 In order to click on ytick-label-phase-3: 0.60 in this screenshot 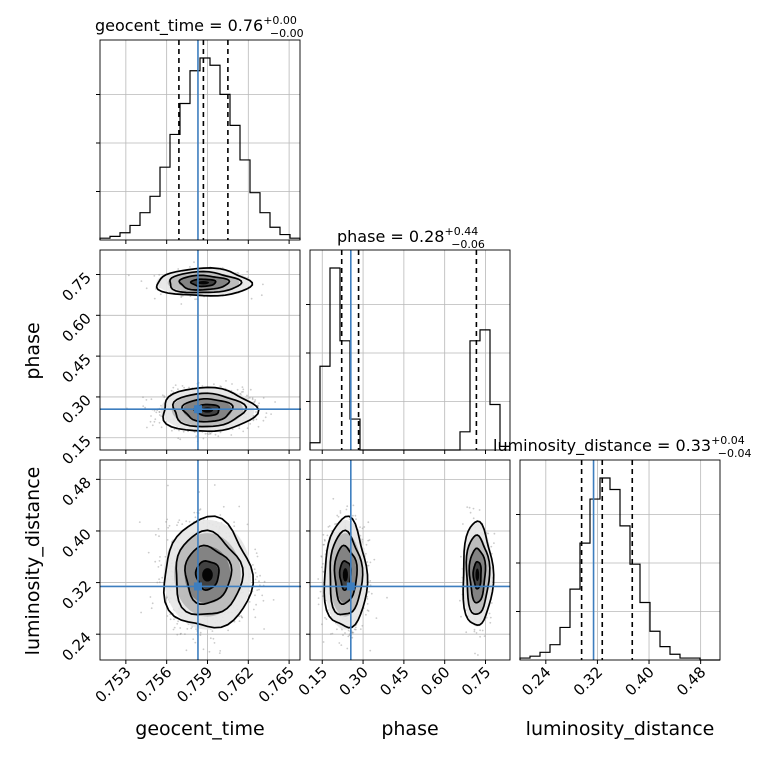, I will do `click(76, 327)`.